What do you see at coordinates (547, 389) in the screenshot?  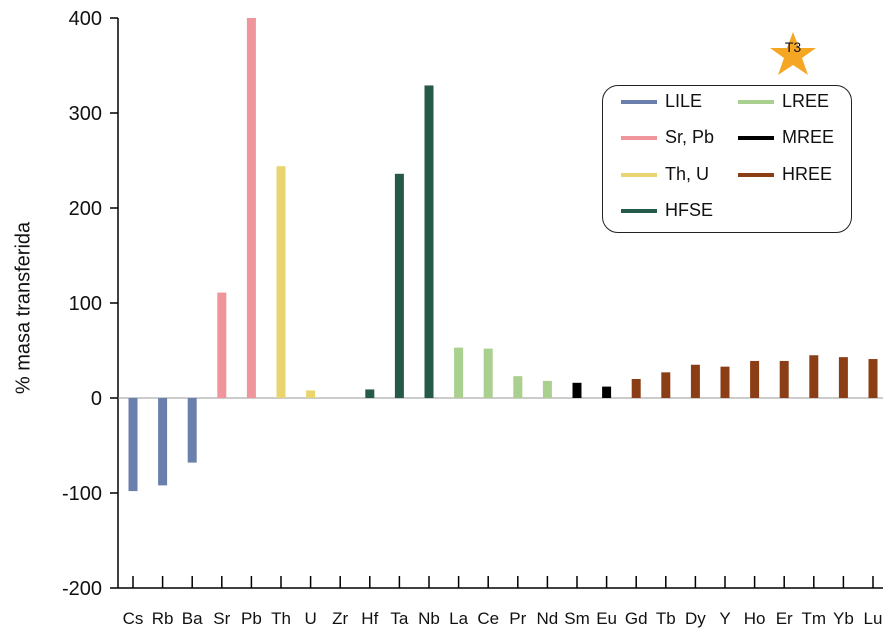 I see `bar-nd` at bounding box center [547, 389].